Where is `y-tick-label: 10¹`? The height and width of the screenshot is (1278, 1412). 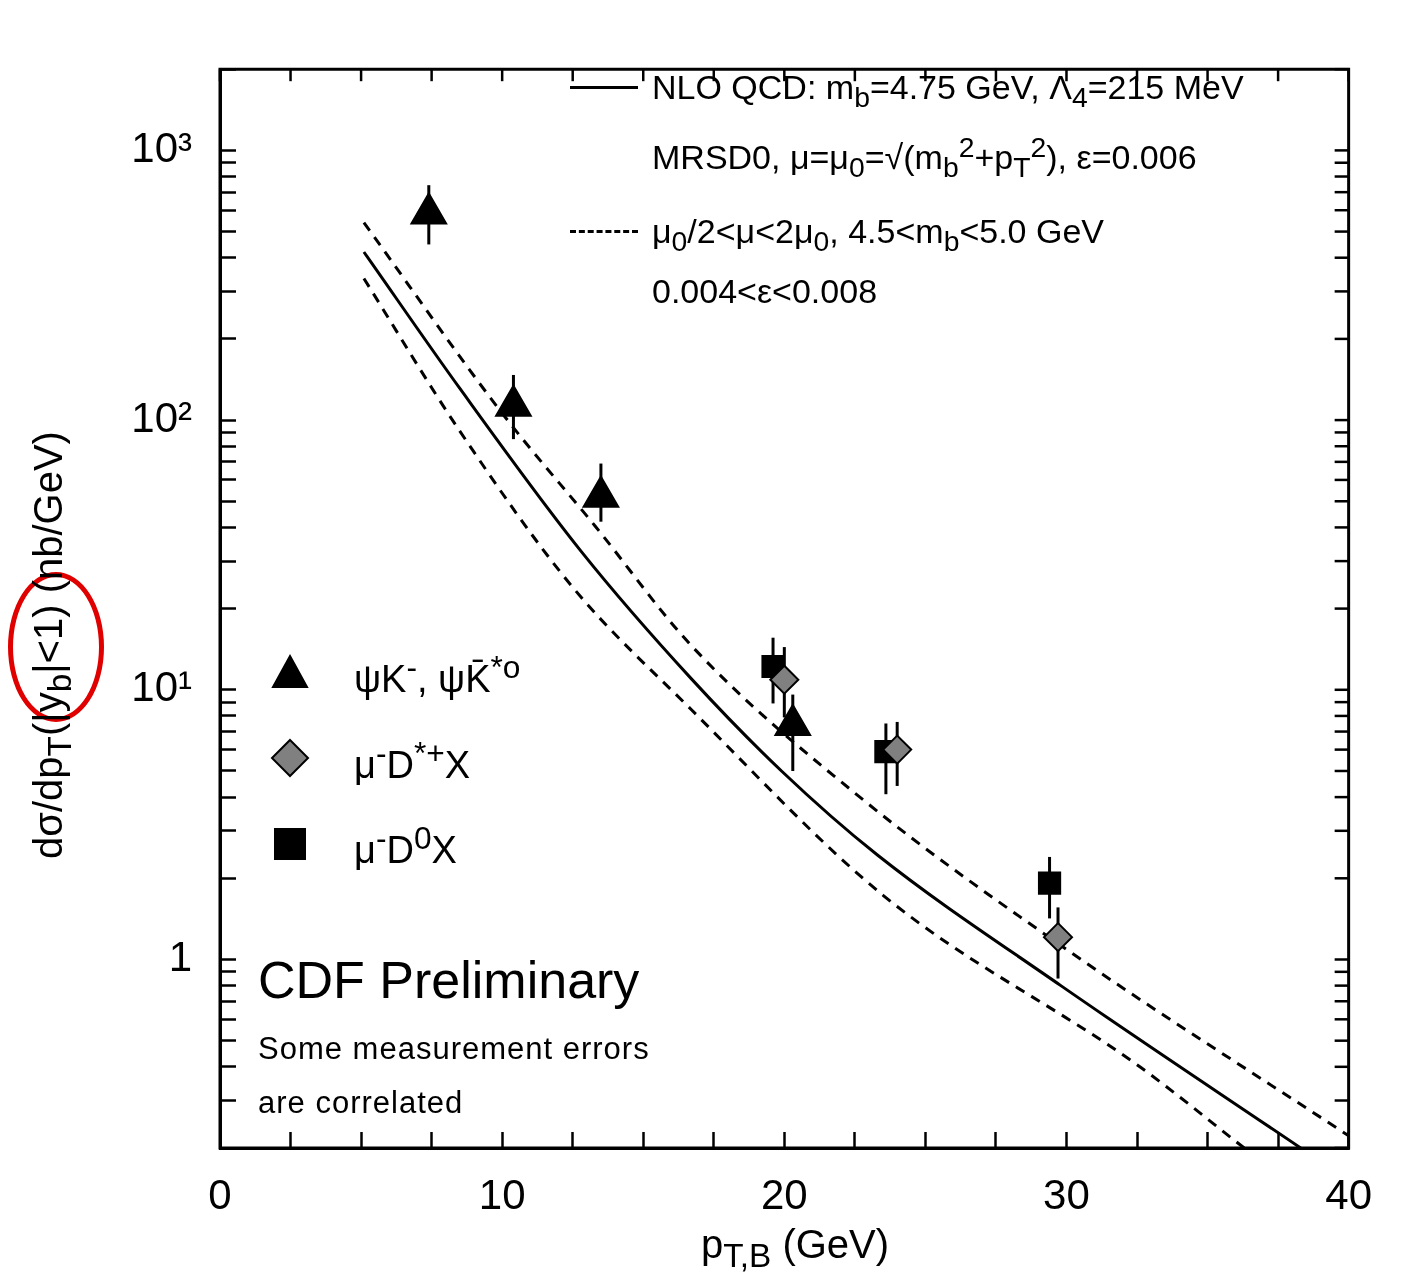
y-tick-label: 10¹ is located at coordinates (162, 687).